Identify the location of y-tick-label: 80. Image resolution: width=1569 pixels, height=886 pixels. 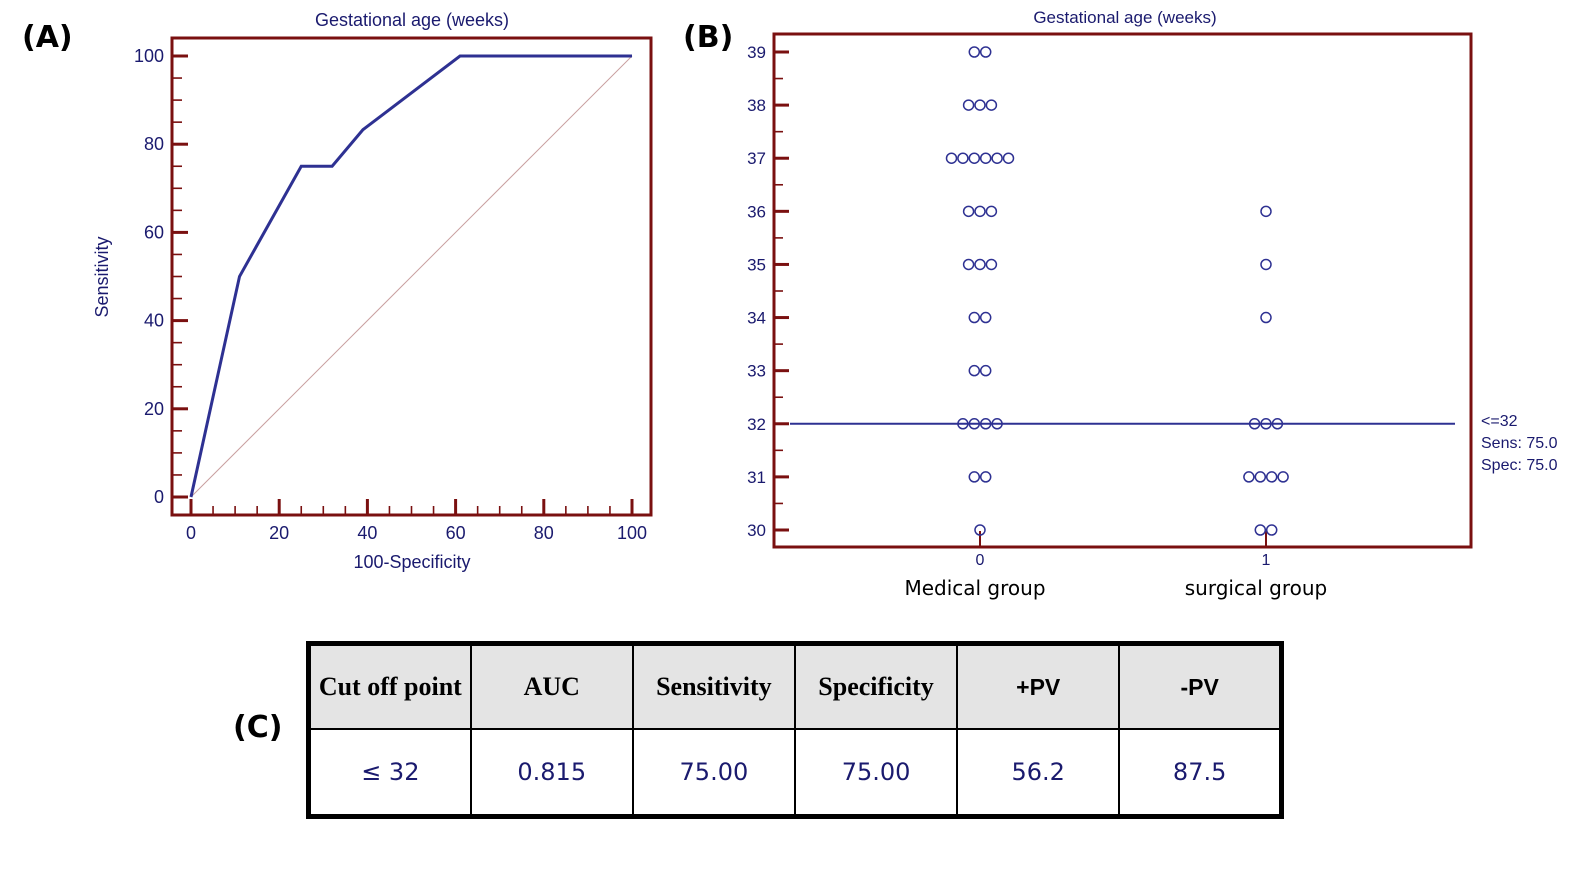
(154, 144).